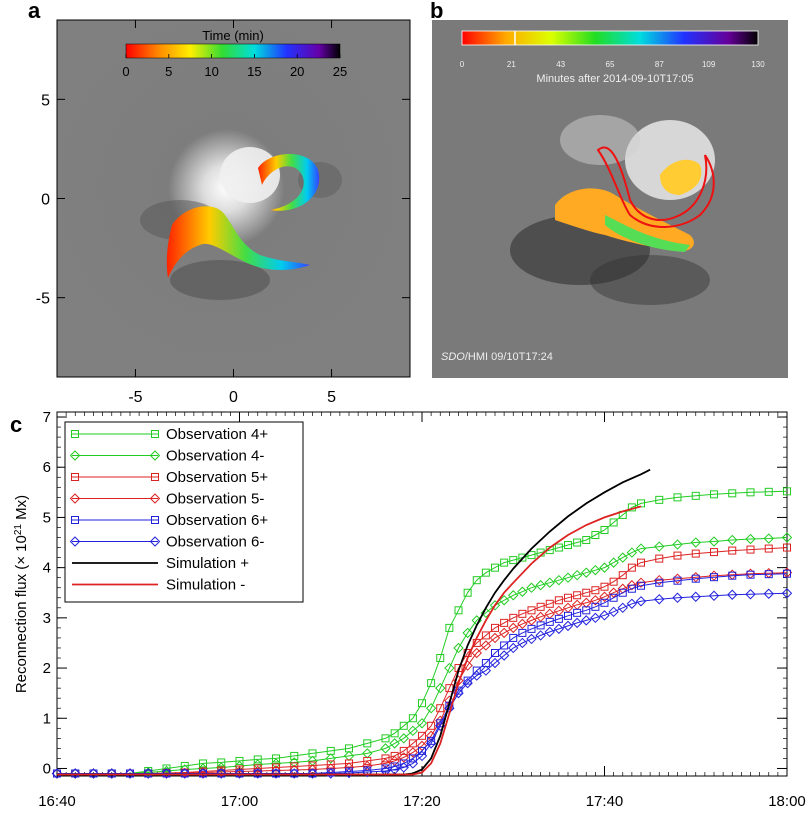  Describe the element at coordinates (47, 668) in the screenshot. I see `y-tick-label: 2` at that location.